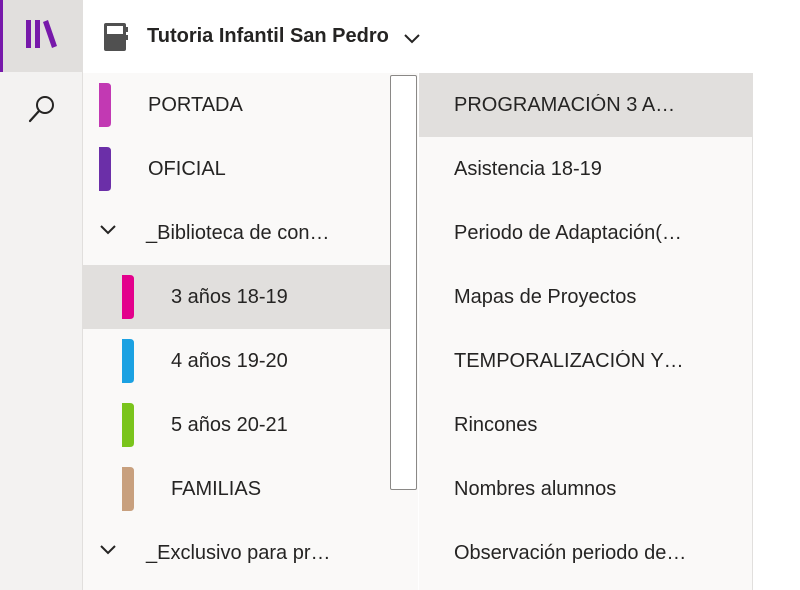 This screenshot has width=800, height=590. Describe the element at coordinates (41, 295) in the screenshot. I see `left-rail` at that location.